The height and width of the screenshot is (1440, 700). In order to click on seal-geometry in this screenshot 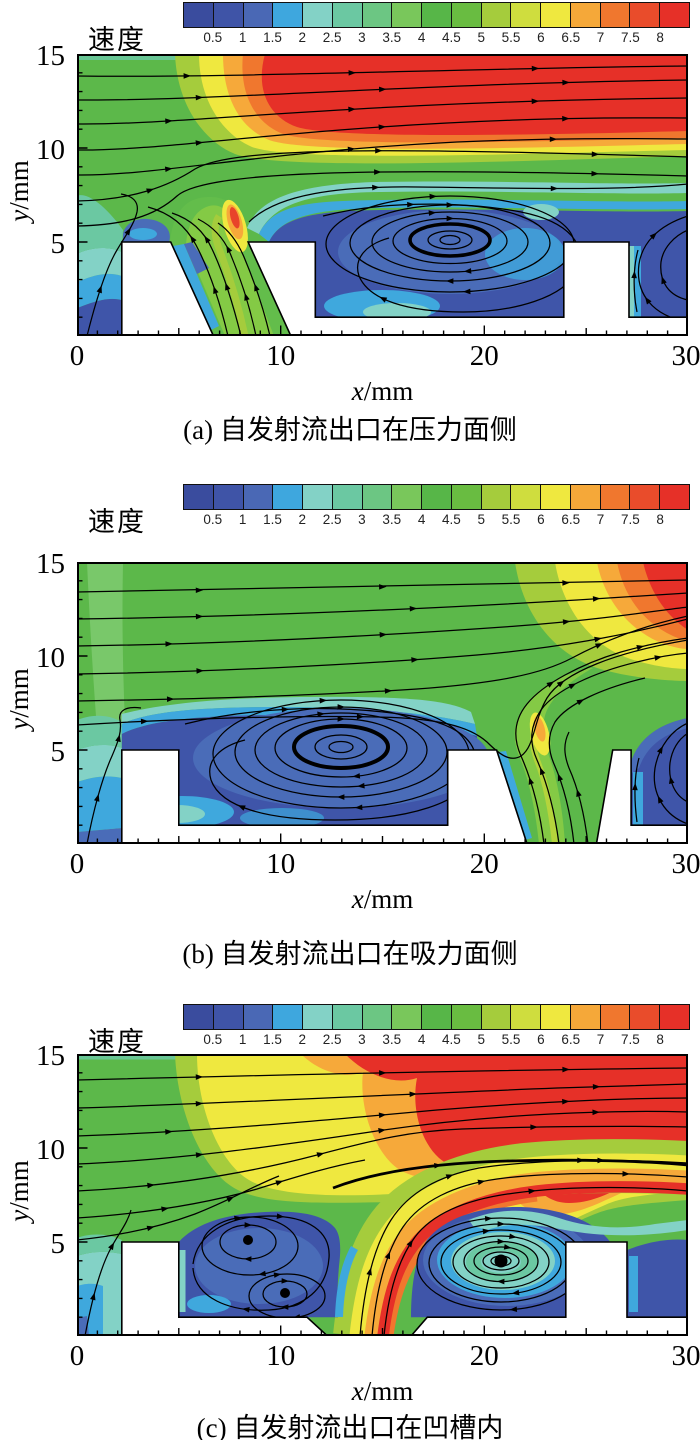, I will do `click(404, 1288)`.